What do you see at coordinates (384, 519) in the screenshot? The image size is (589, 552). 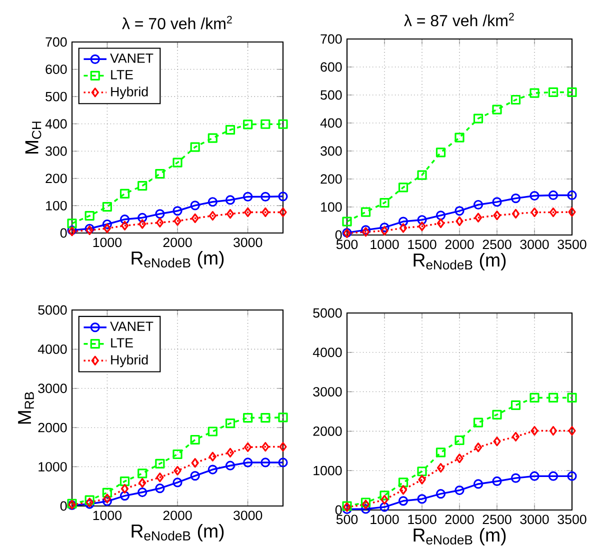 I see `x-tick-label: 1000` at bounding box center [384, 519].